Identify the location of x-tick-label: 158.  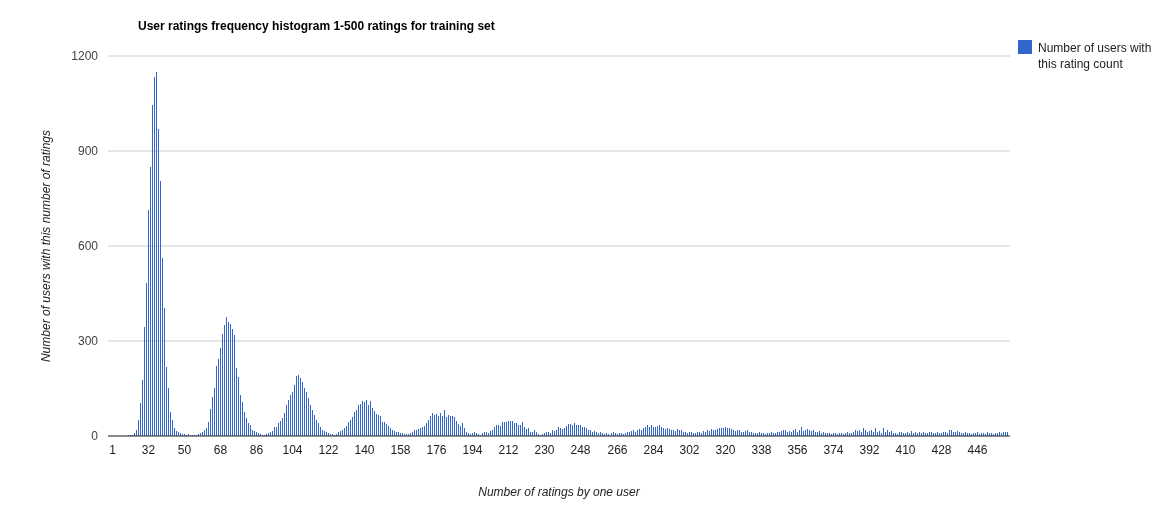
(400, 450).